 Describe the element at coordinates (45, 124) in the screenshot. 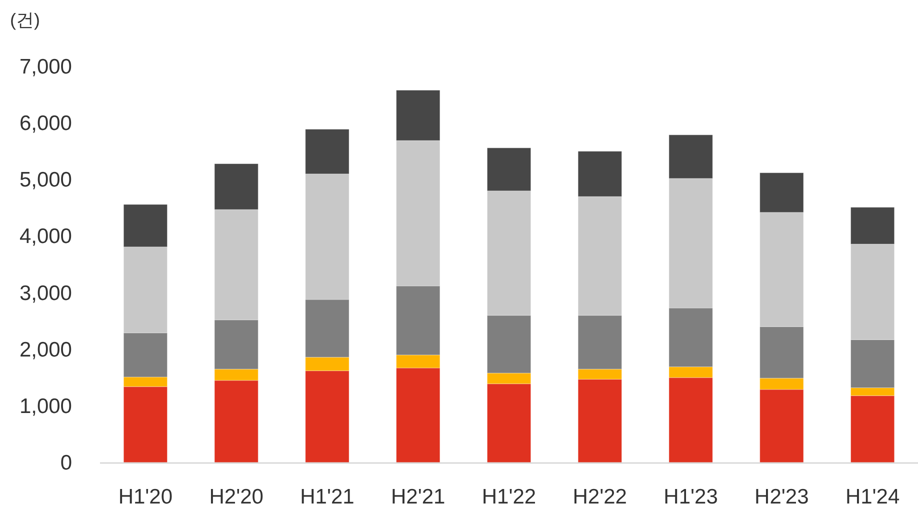

I see `y-tick-label: 6,000` at that location.